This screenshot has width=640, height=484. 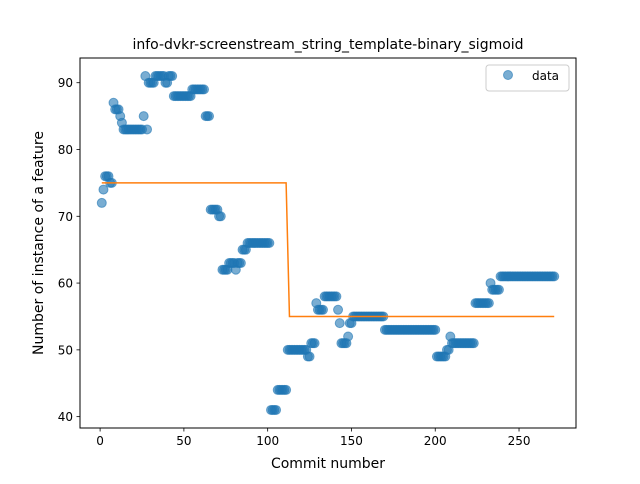 I want to click on x-tick-label: 200, so click(x=435, y=441).